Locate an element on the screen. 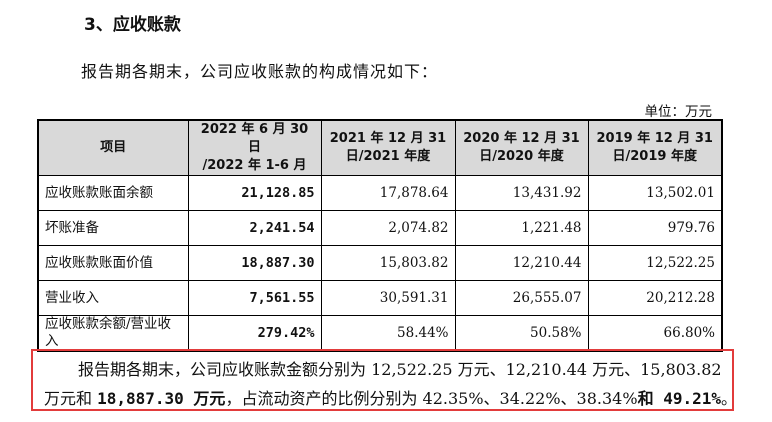  summary-bold-ratio: 和 49.21% is located at coordinates (679, 398).